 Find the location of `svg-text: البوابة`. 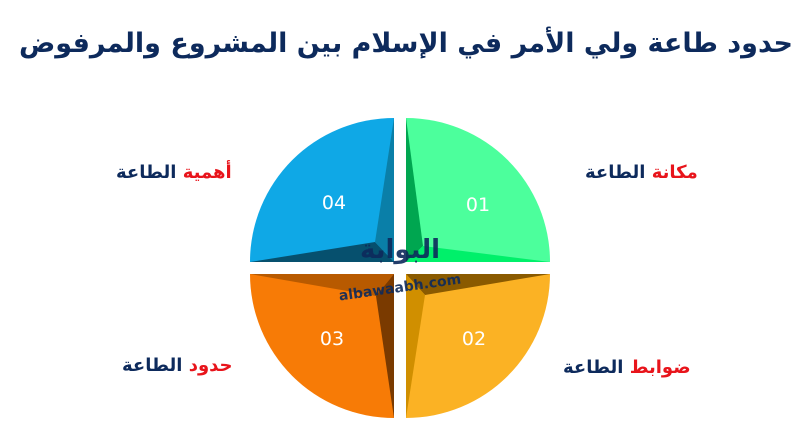

svg-text: البوابة is located at coordinates (400, 250).